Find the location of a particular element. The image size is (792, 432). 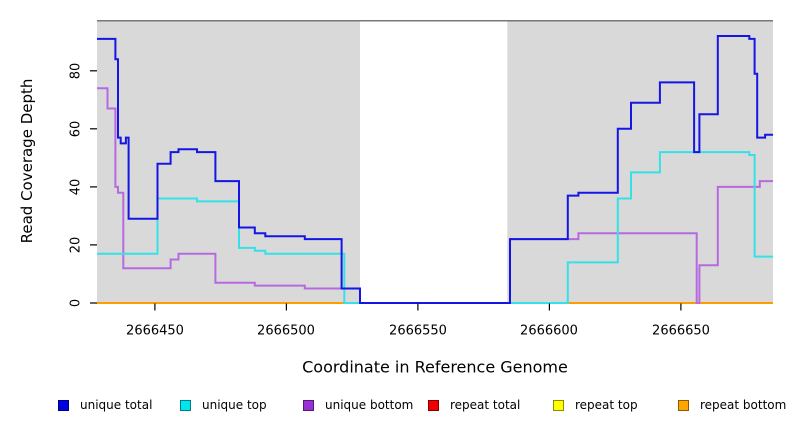

legend-item-unique-top: unique top is located at coordinates (223, 405).